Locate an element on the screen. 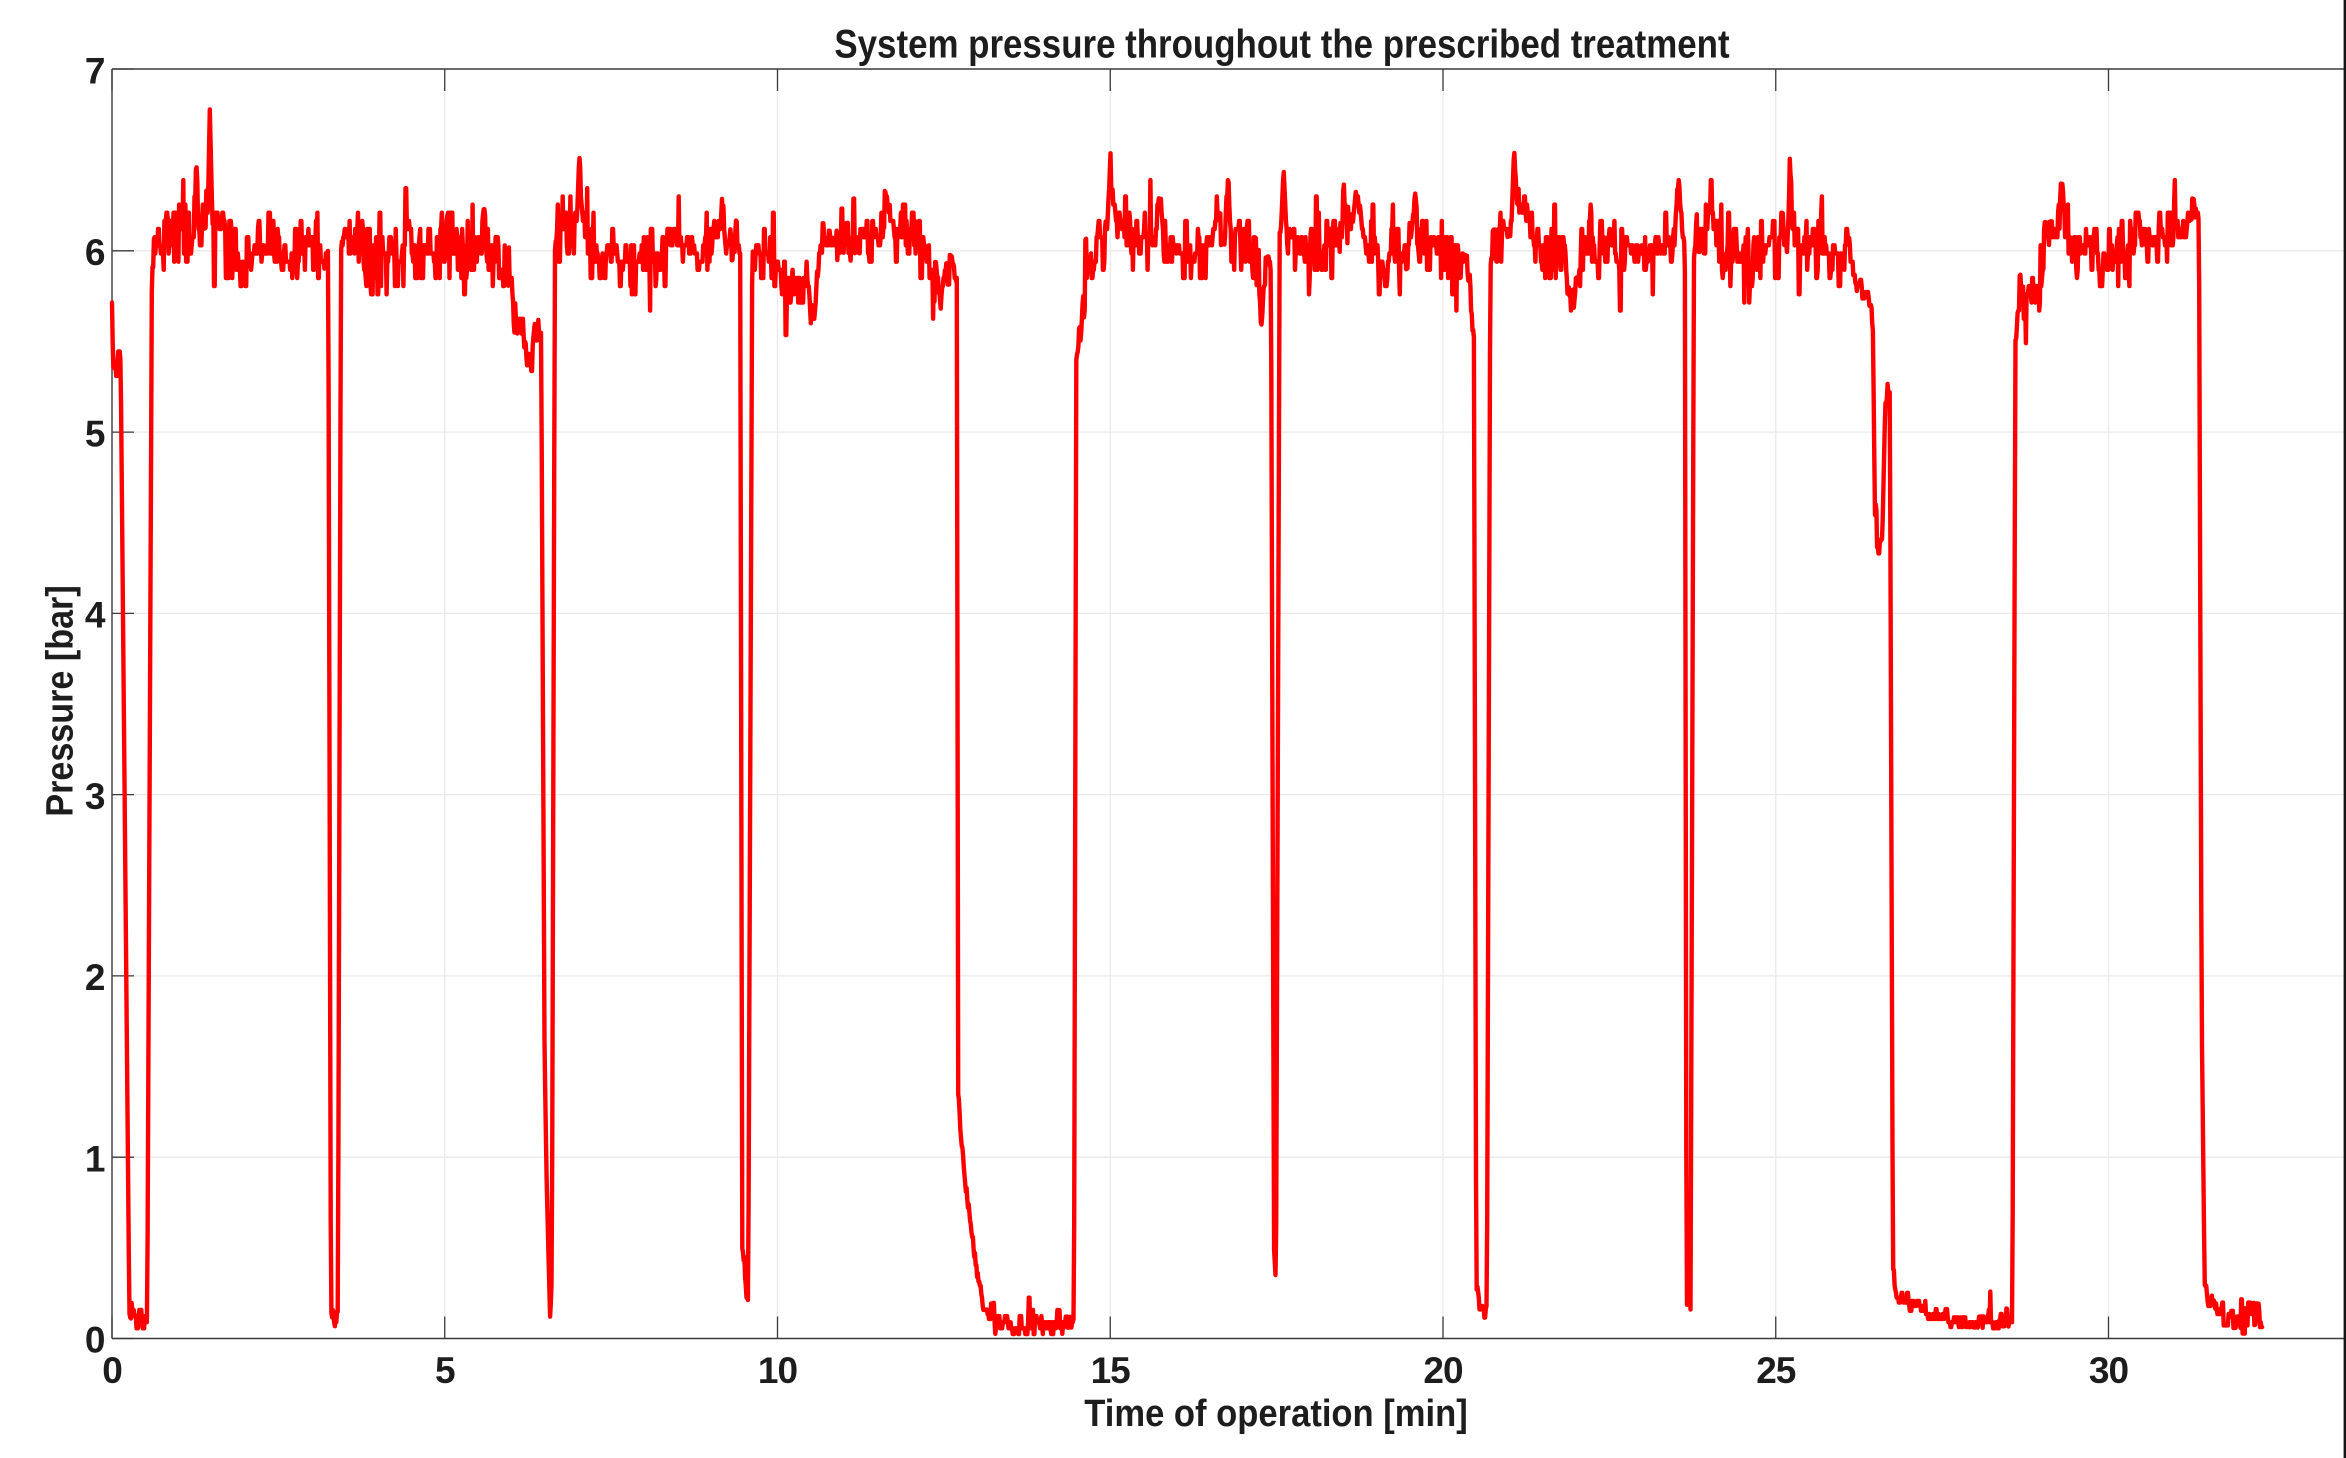  svg-text: 1 is located at coordinates (95, 1158).